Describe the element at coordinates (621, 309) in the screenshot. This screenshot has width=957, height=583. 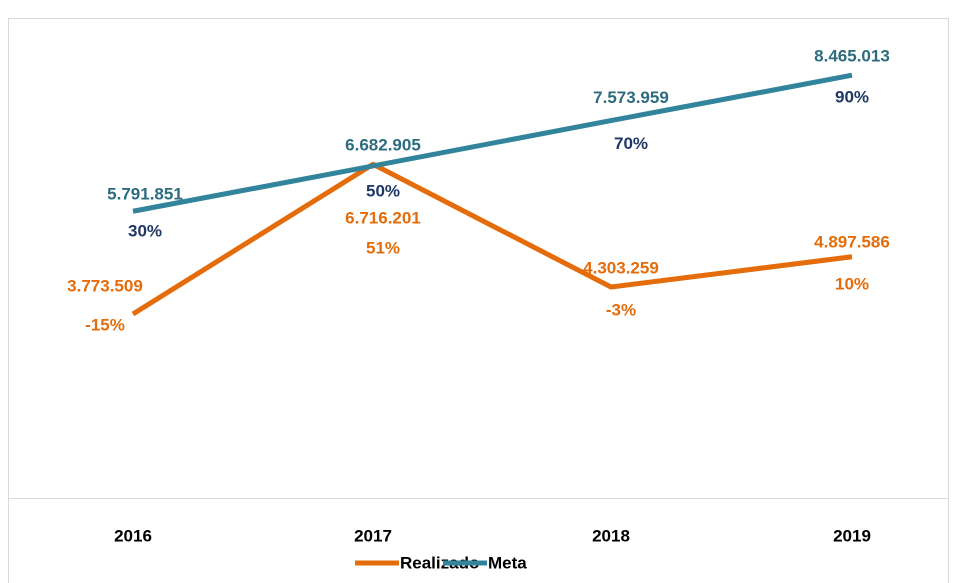
I see `percent-label: -3%` at that location.